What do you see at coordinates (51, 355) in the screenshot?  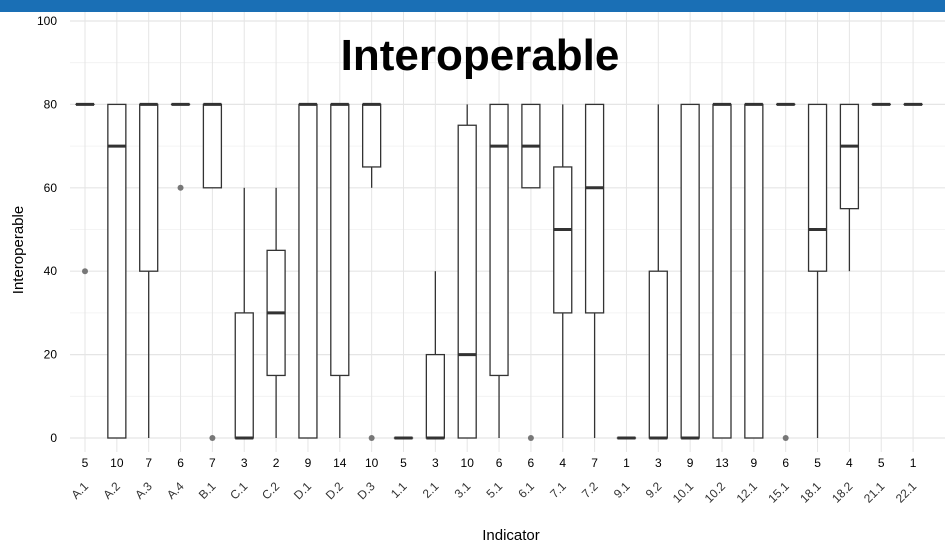 I see `y-tick-label: 20` at bounding box center [51, 355].